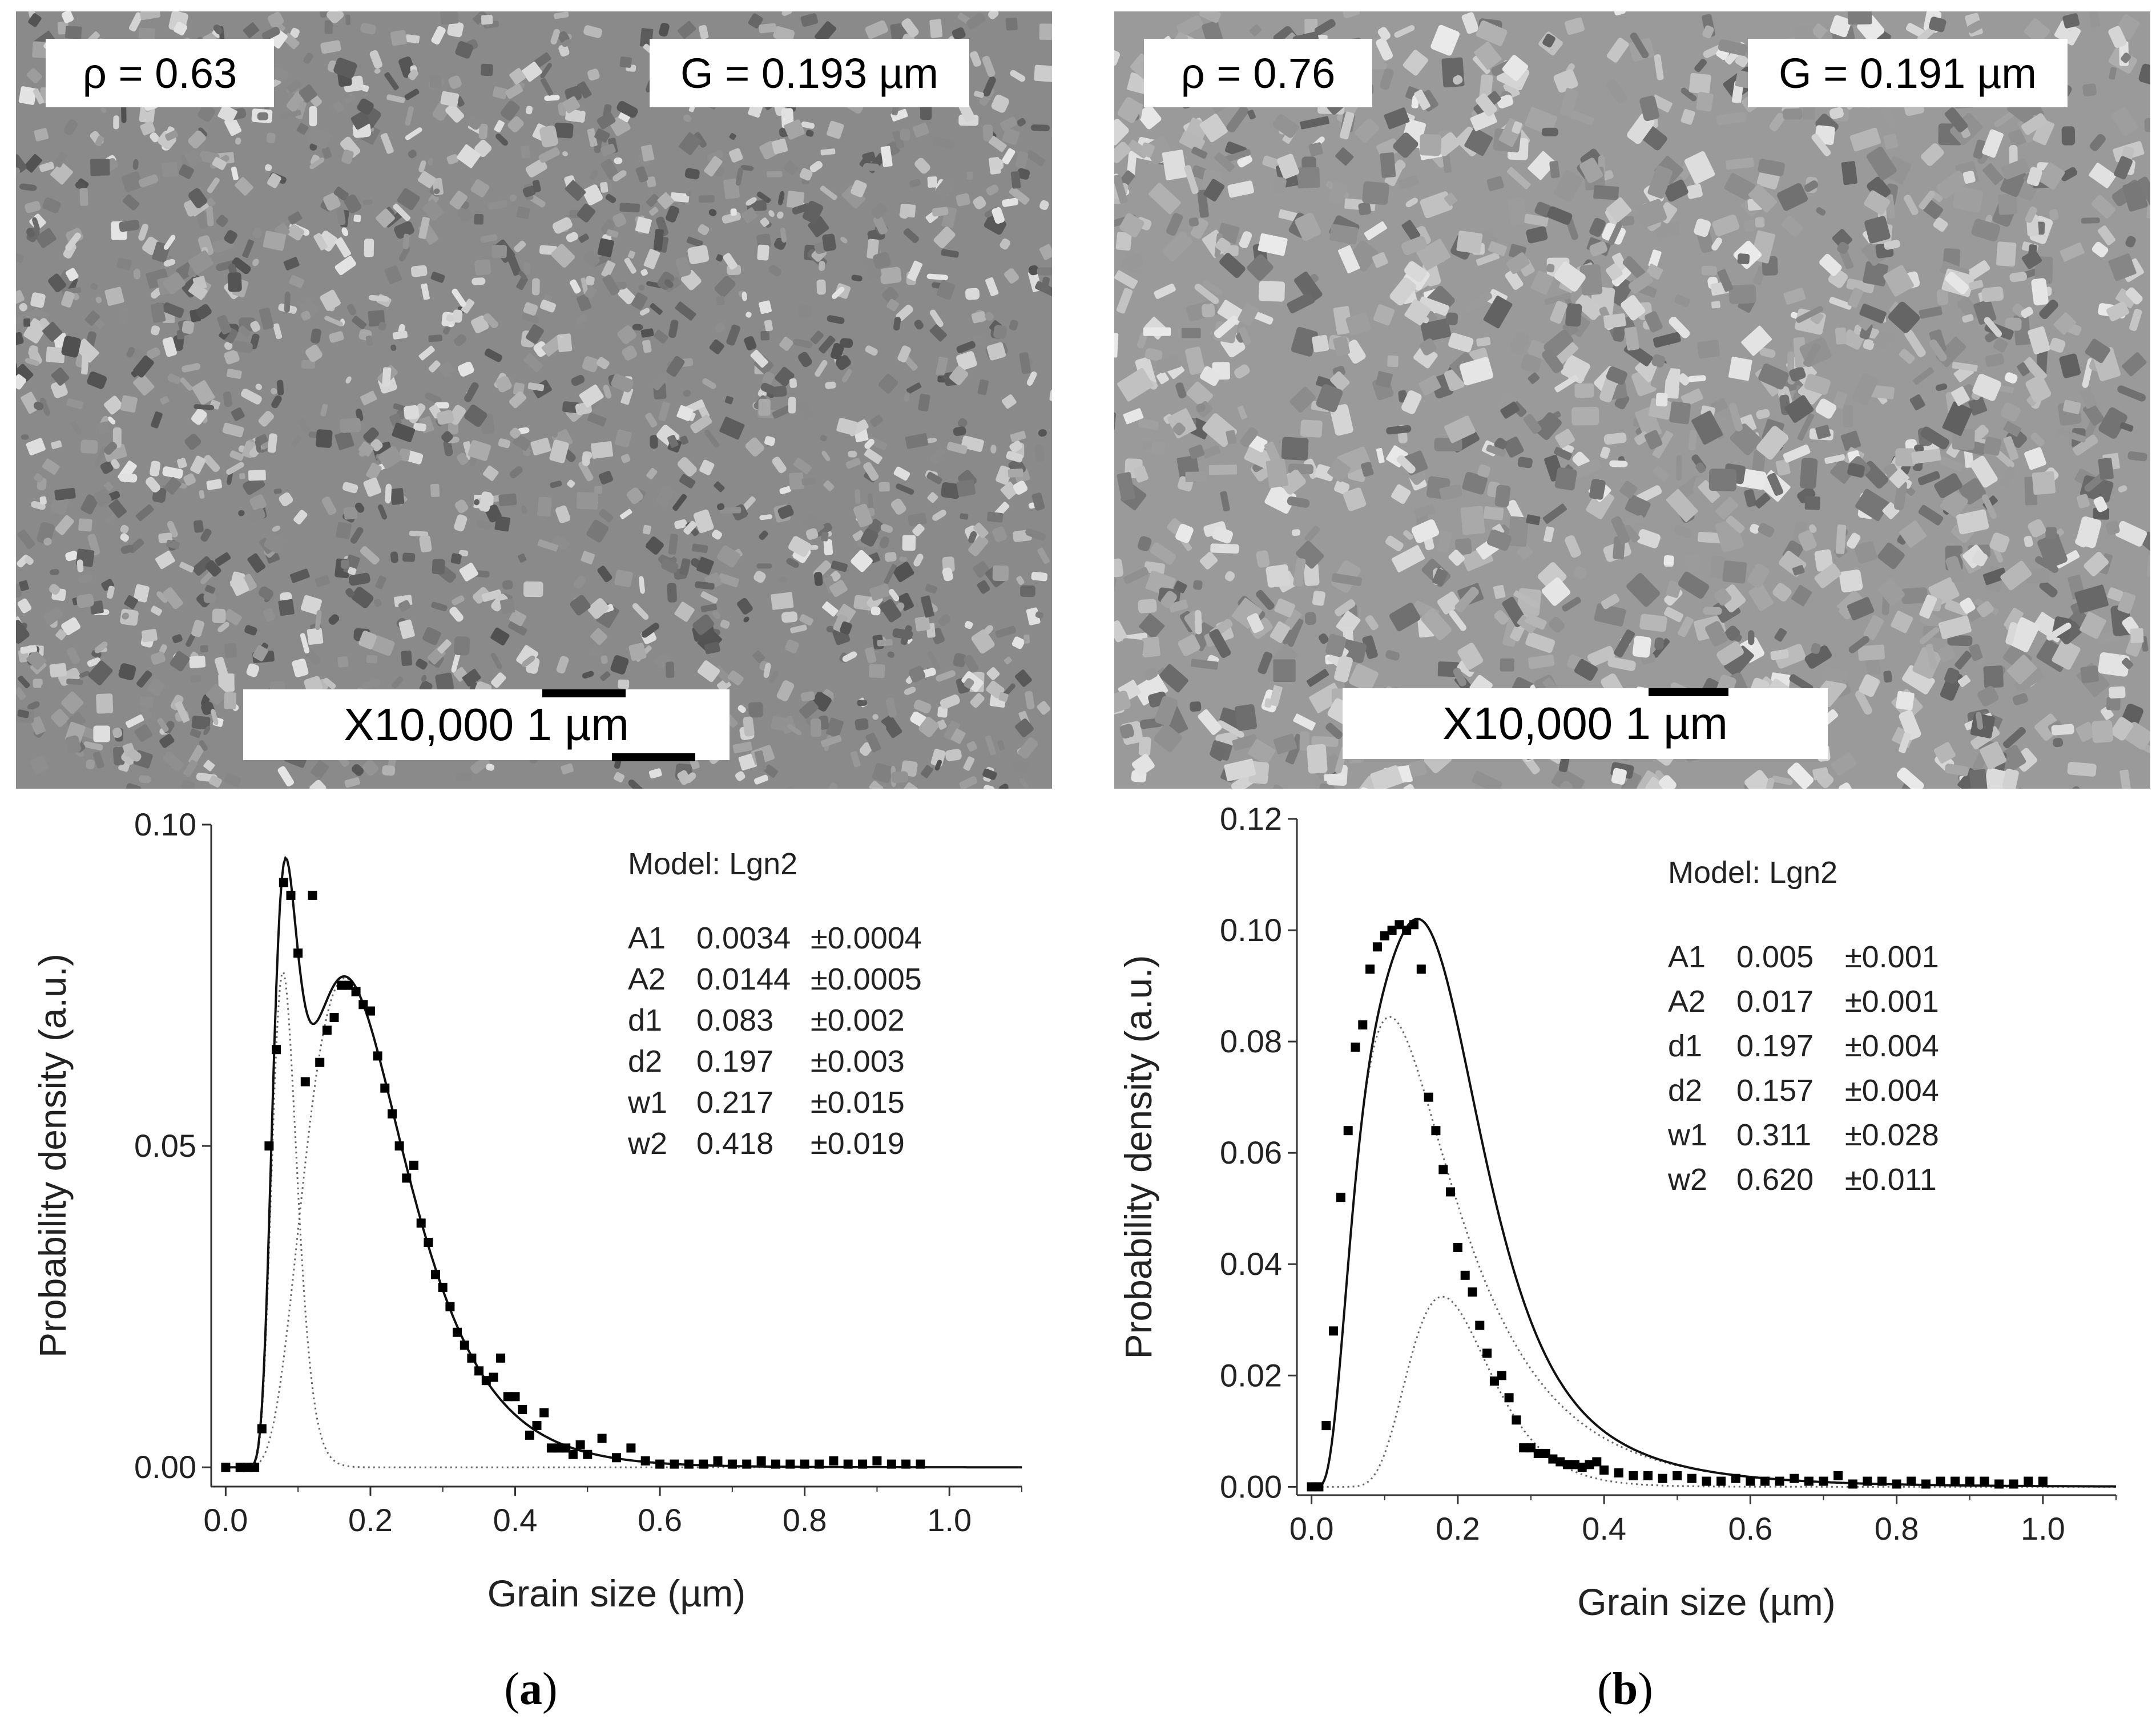 The height and width of the screenshot is (1720, 2156). I want to click on y-tick-label: 0.04, so click(1251, 1264).